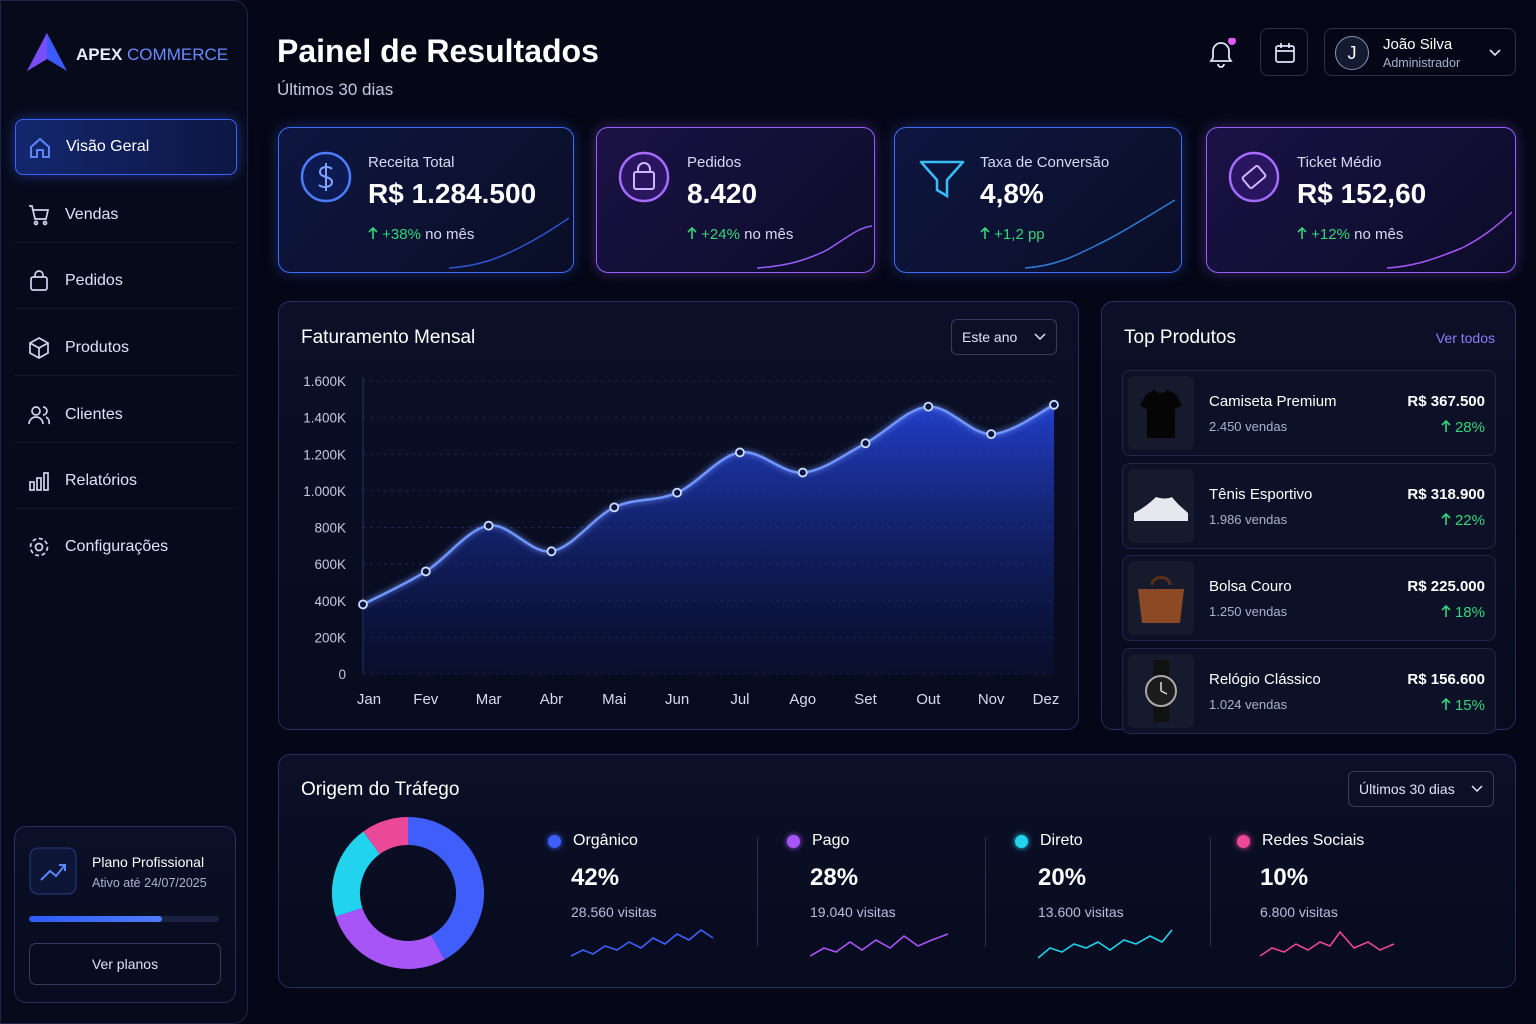 Image resolution: width=1536 pixels, height=1024 pixels. I want to click on kpi-card: Taxa de Conversão 4,8% +1,2 pp, so click(1038, 200).